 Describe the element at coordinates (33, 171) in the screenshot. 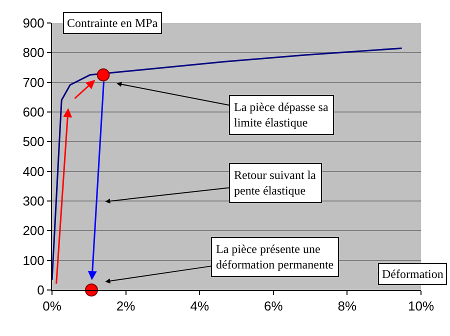

I see `y-tick-label: 400` at that location.